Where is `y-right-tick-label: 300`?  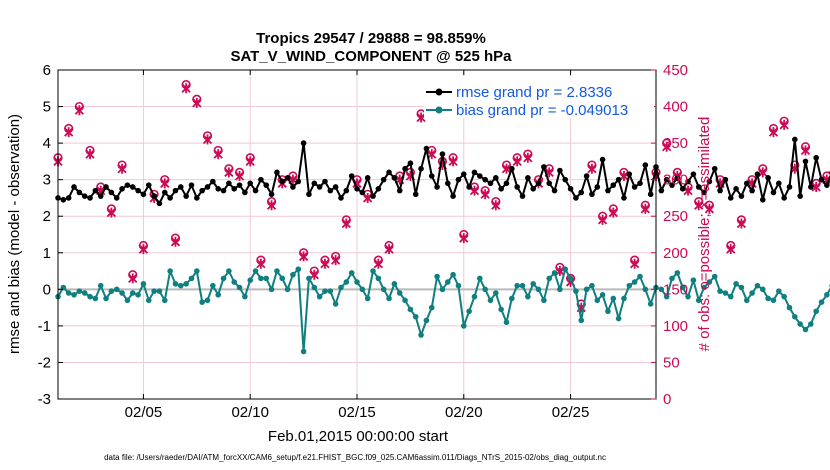
y-right-tick-label: 300 is located at coordinates (675, 180).